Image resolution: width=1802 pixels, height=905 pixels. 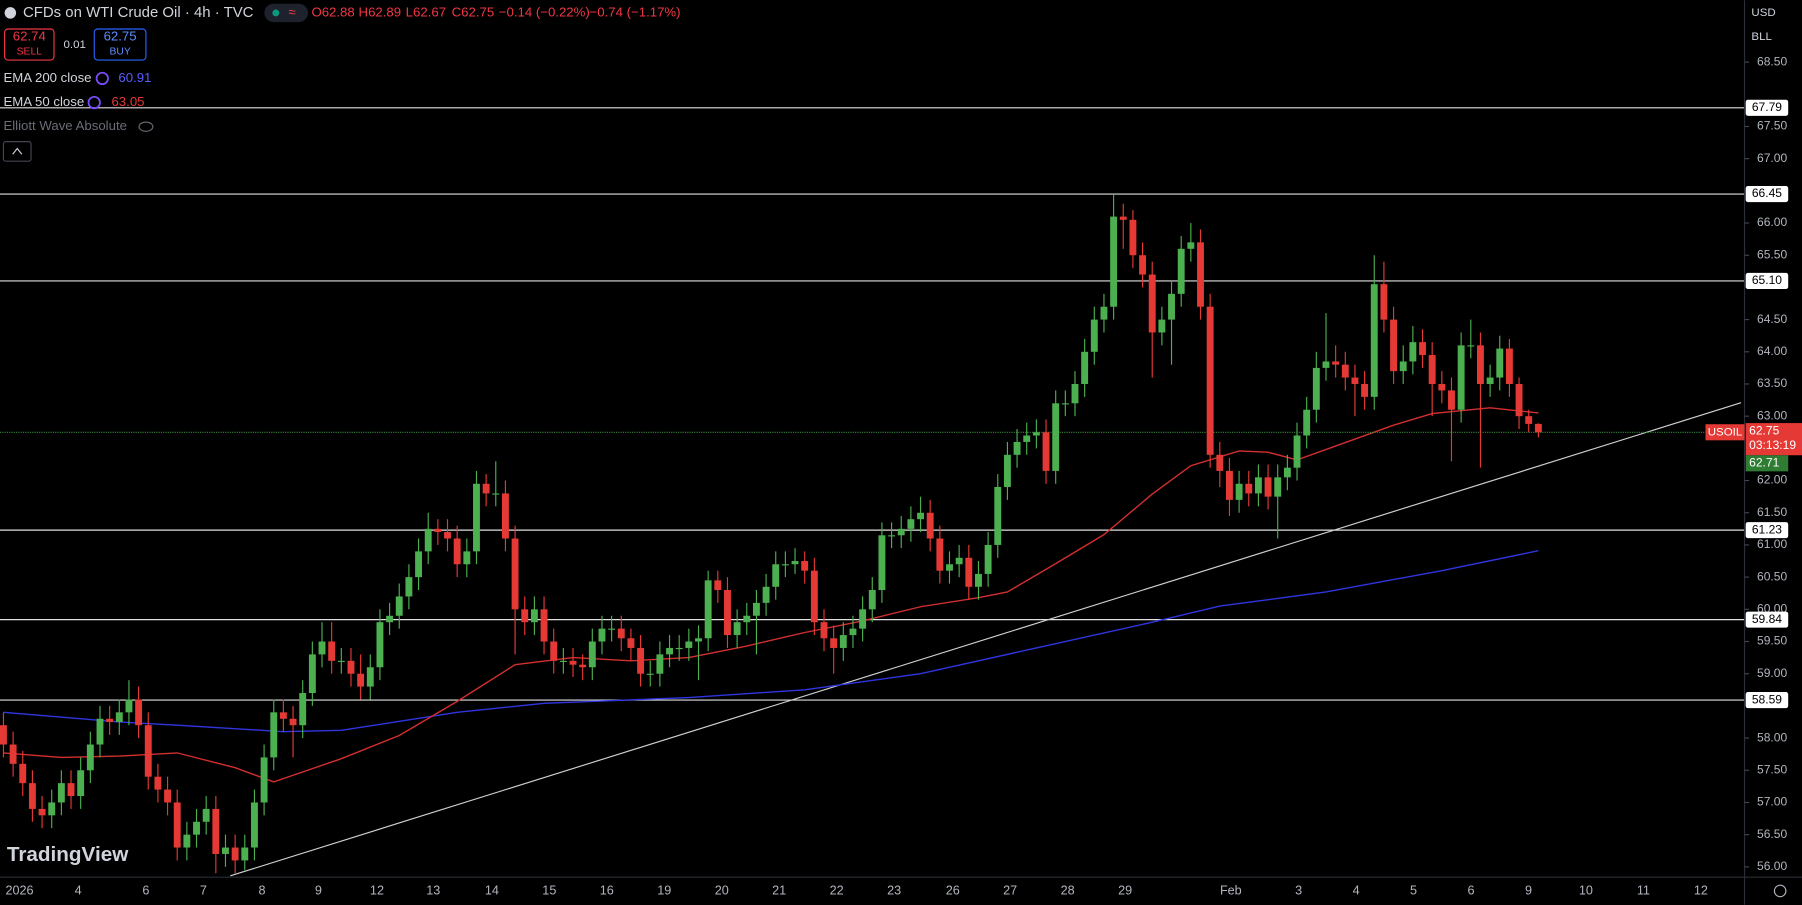 What do you see at coordinates (1231, 890) in the screenshot?
I see `x-tick-label: Feb` at bounding box center [1231, 890].